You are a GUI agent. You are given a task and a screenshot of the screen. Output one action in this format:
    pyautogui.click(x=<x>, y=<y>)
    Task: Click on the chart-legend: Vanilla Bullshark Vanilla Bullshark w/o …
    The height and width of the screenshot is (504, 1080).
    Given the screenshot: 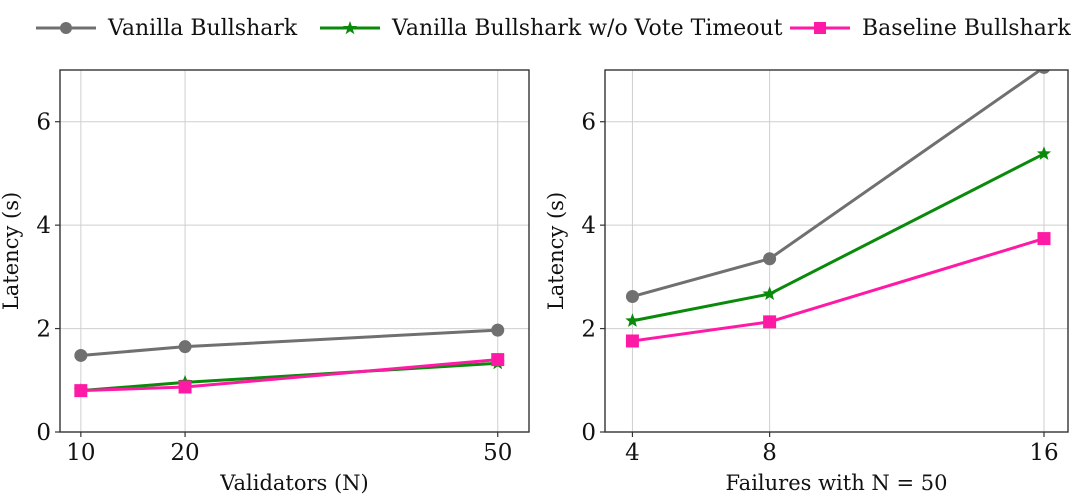 What is the action you would take?
    pyautogui.click(x=540, y=28)
    